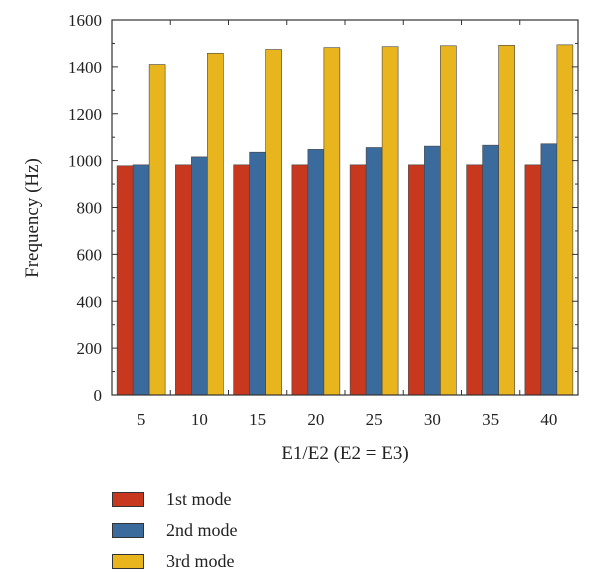 The image size is (600, 587). Describe the element at coordinates (141, 419) in the screenshot. I see `x-tick-label: 5` at that location.